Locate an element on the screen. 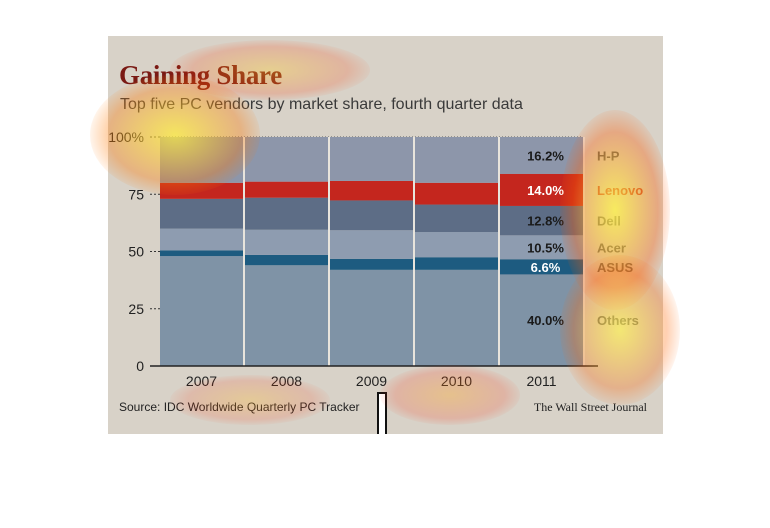  bar-segment-hp-2008 is located at coordinates (286, 159).